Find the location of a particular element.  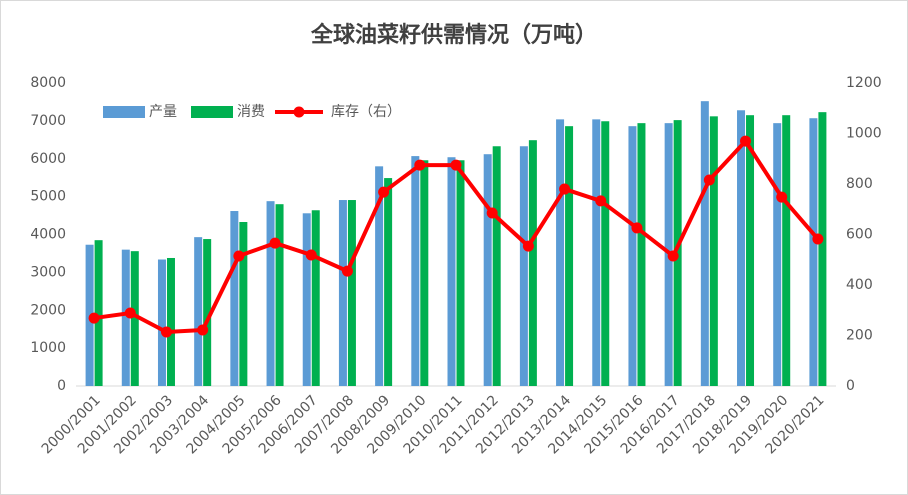

legend-label: 库存（右） is located at coordinates (366, 112).